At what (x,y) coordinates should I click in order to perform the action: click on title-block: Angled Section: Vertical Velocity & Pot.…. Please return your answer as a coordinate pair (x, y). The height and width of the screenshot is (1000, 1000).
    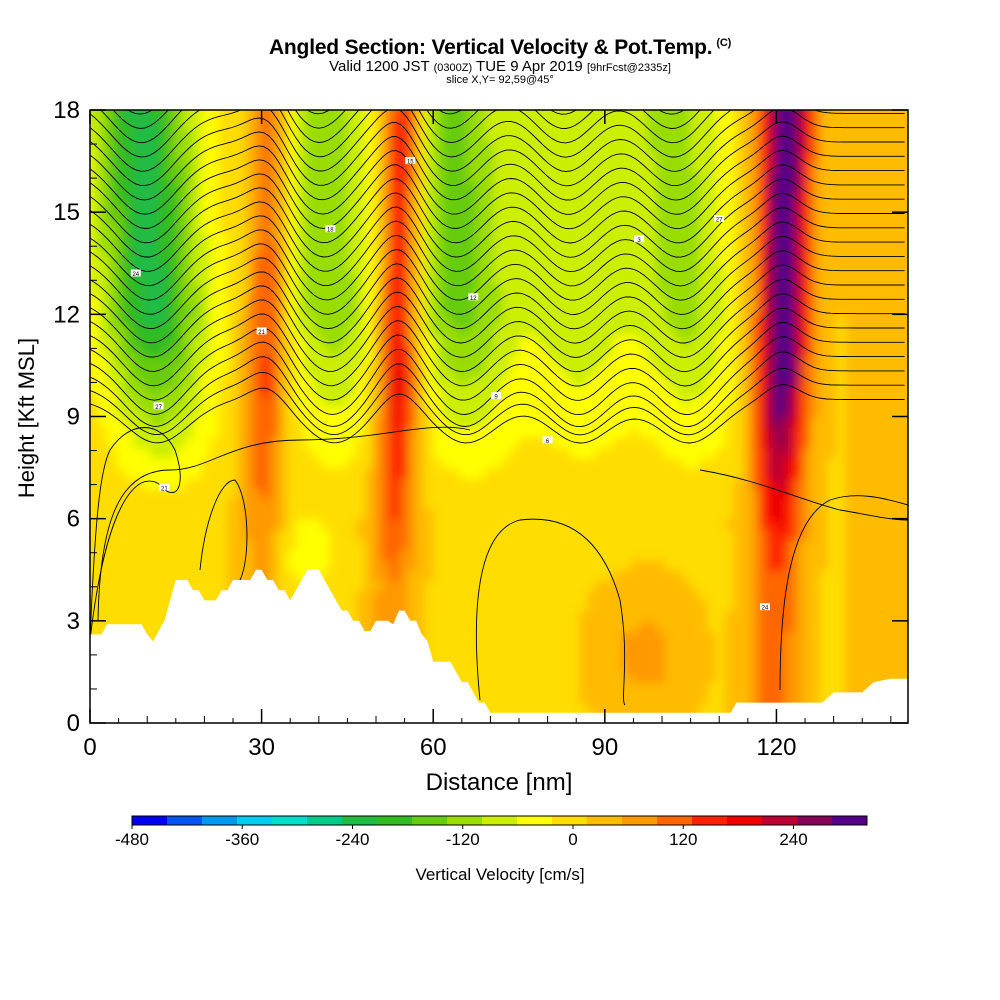
    Looking at the image, I should click on (500, 61).